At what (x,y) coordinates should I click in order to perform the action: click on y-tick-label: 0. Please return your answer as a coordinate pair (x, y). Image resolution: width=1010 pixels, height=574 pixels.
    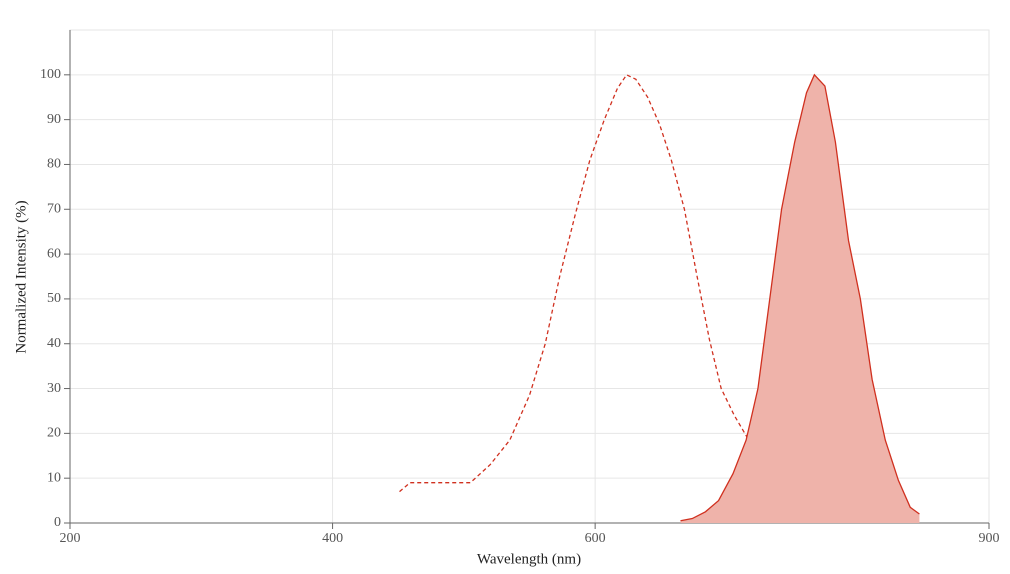
    Looking at the image, I should click on (57, 522).